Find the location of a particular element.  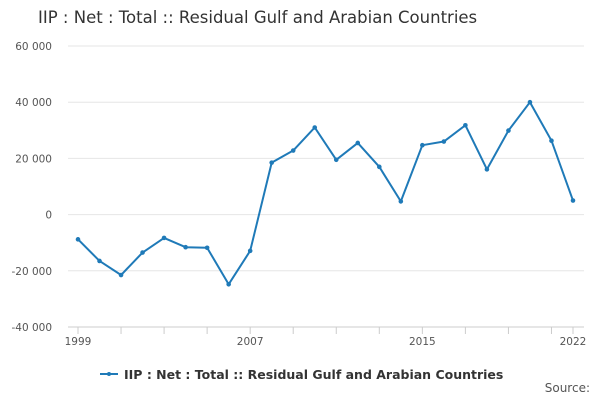

x-tick-label: 2015 is located at coordinates (422, 342).